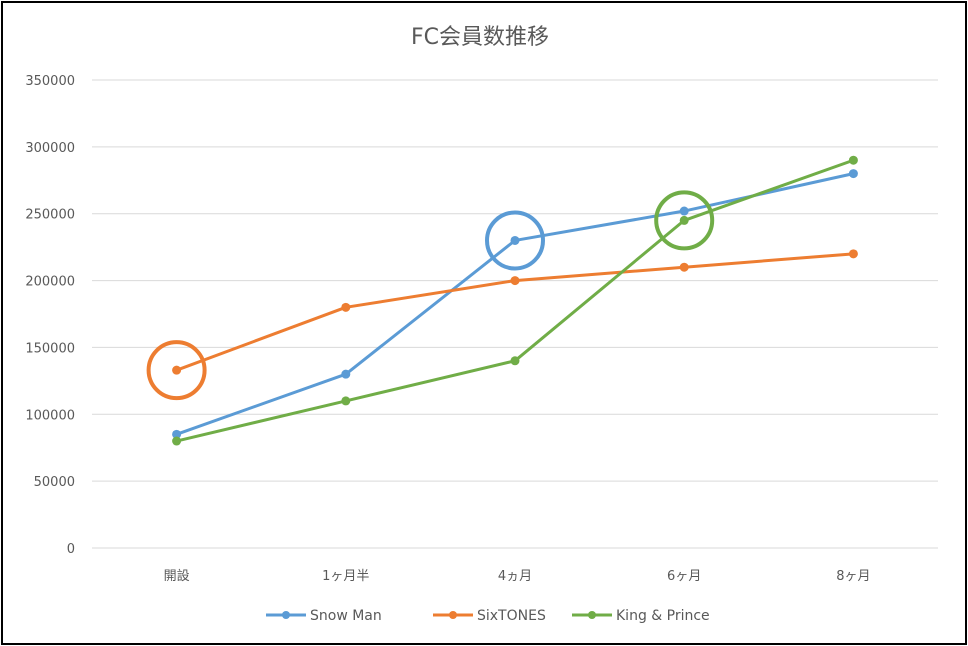 The height and width of the screenshot is (646, 968). What do you see at coordinates (50, 148) in the screenshot?
I see `y-tick-label: 300000` at bounding box center [50, 148].